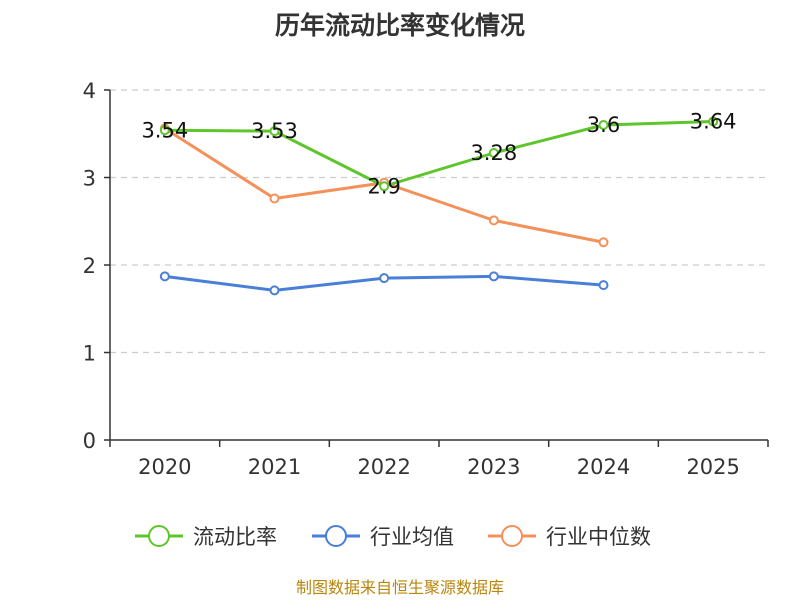 This screenshot has height=600, width=800. Describe the element at coordinates (383, 467) in the screenshot. I see `x-tick-label: 2022` at that location.